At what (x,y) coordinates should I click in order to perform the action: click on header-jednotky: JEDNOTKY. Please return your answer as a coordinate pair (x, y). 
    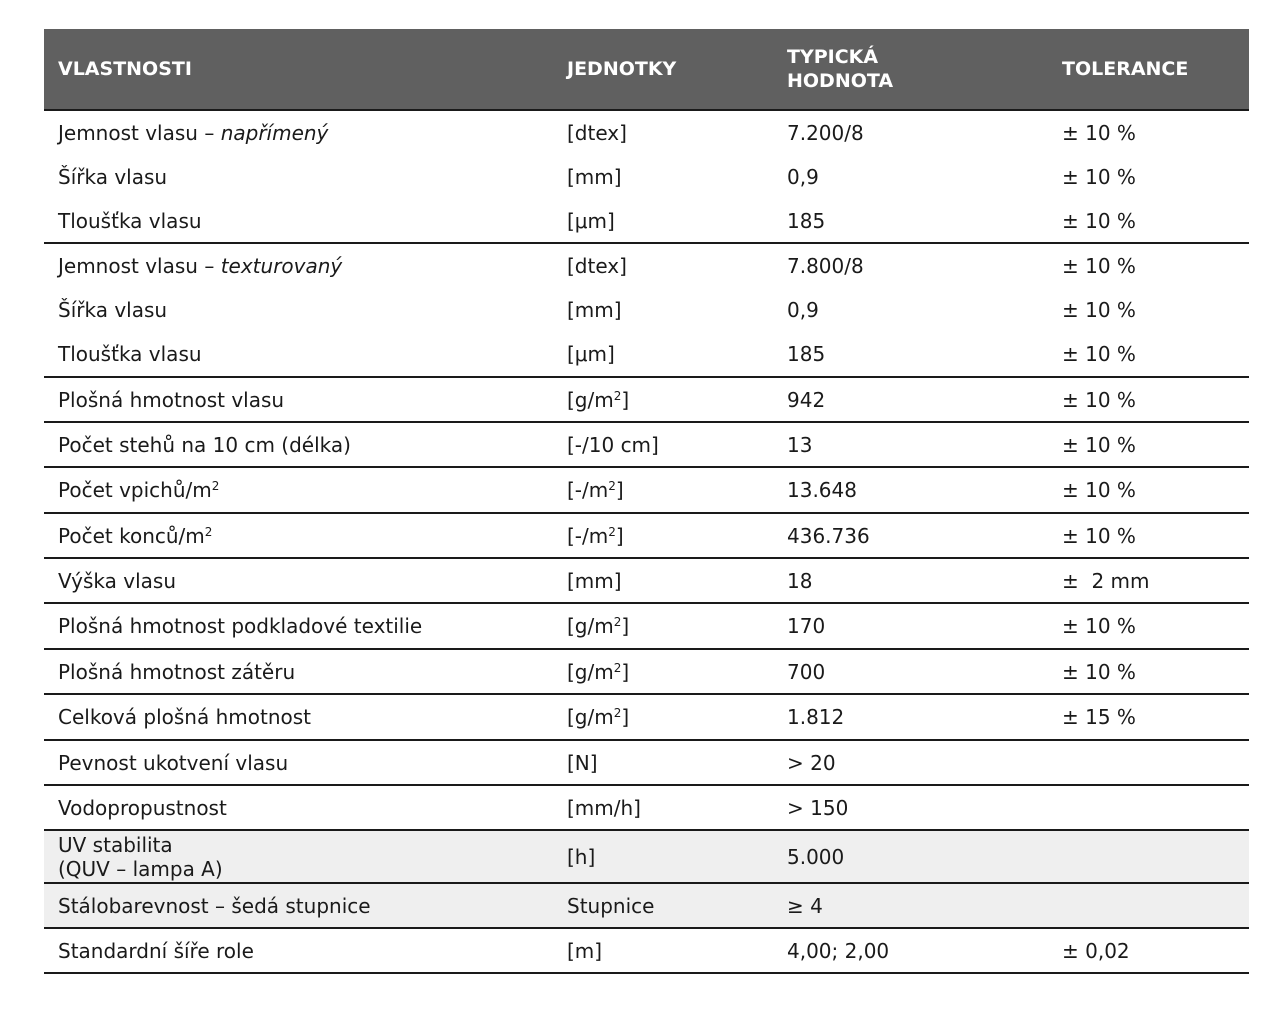
    Looking at the image, I should click on (622, 69).